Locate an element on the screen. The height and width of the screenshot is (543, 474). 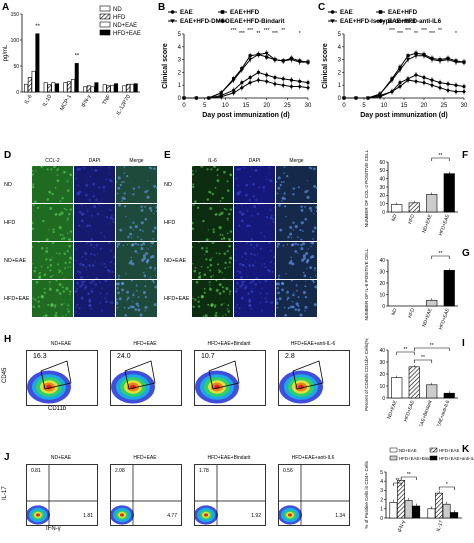
bar-nd-eae is located at coordinates (33, 81).